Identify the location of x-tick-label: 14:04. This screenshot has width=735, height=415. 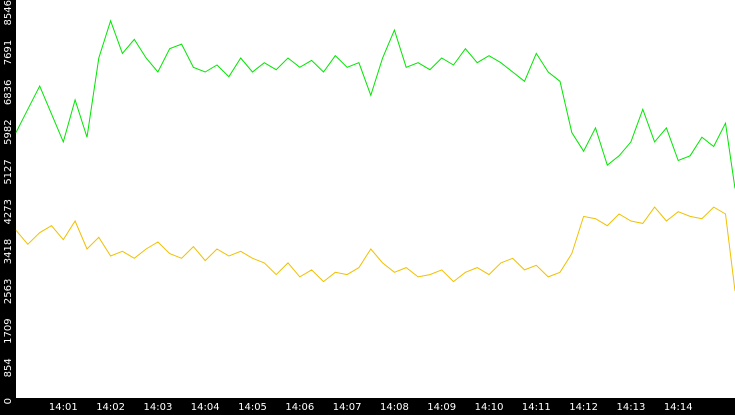
(205, 407).